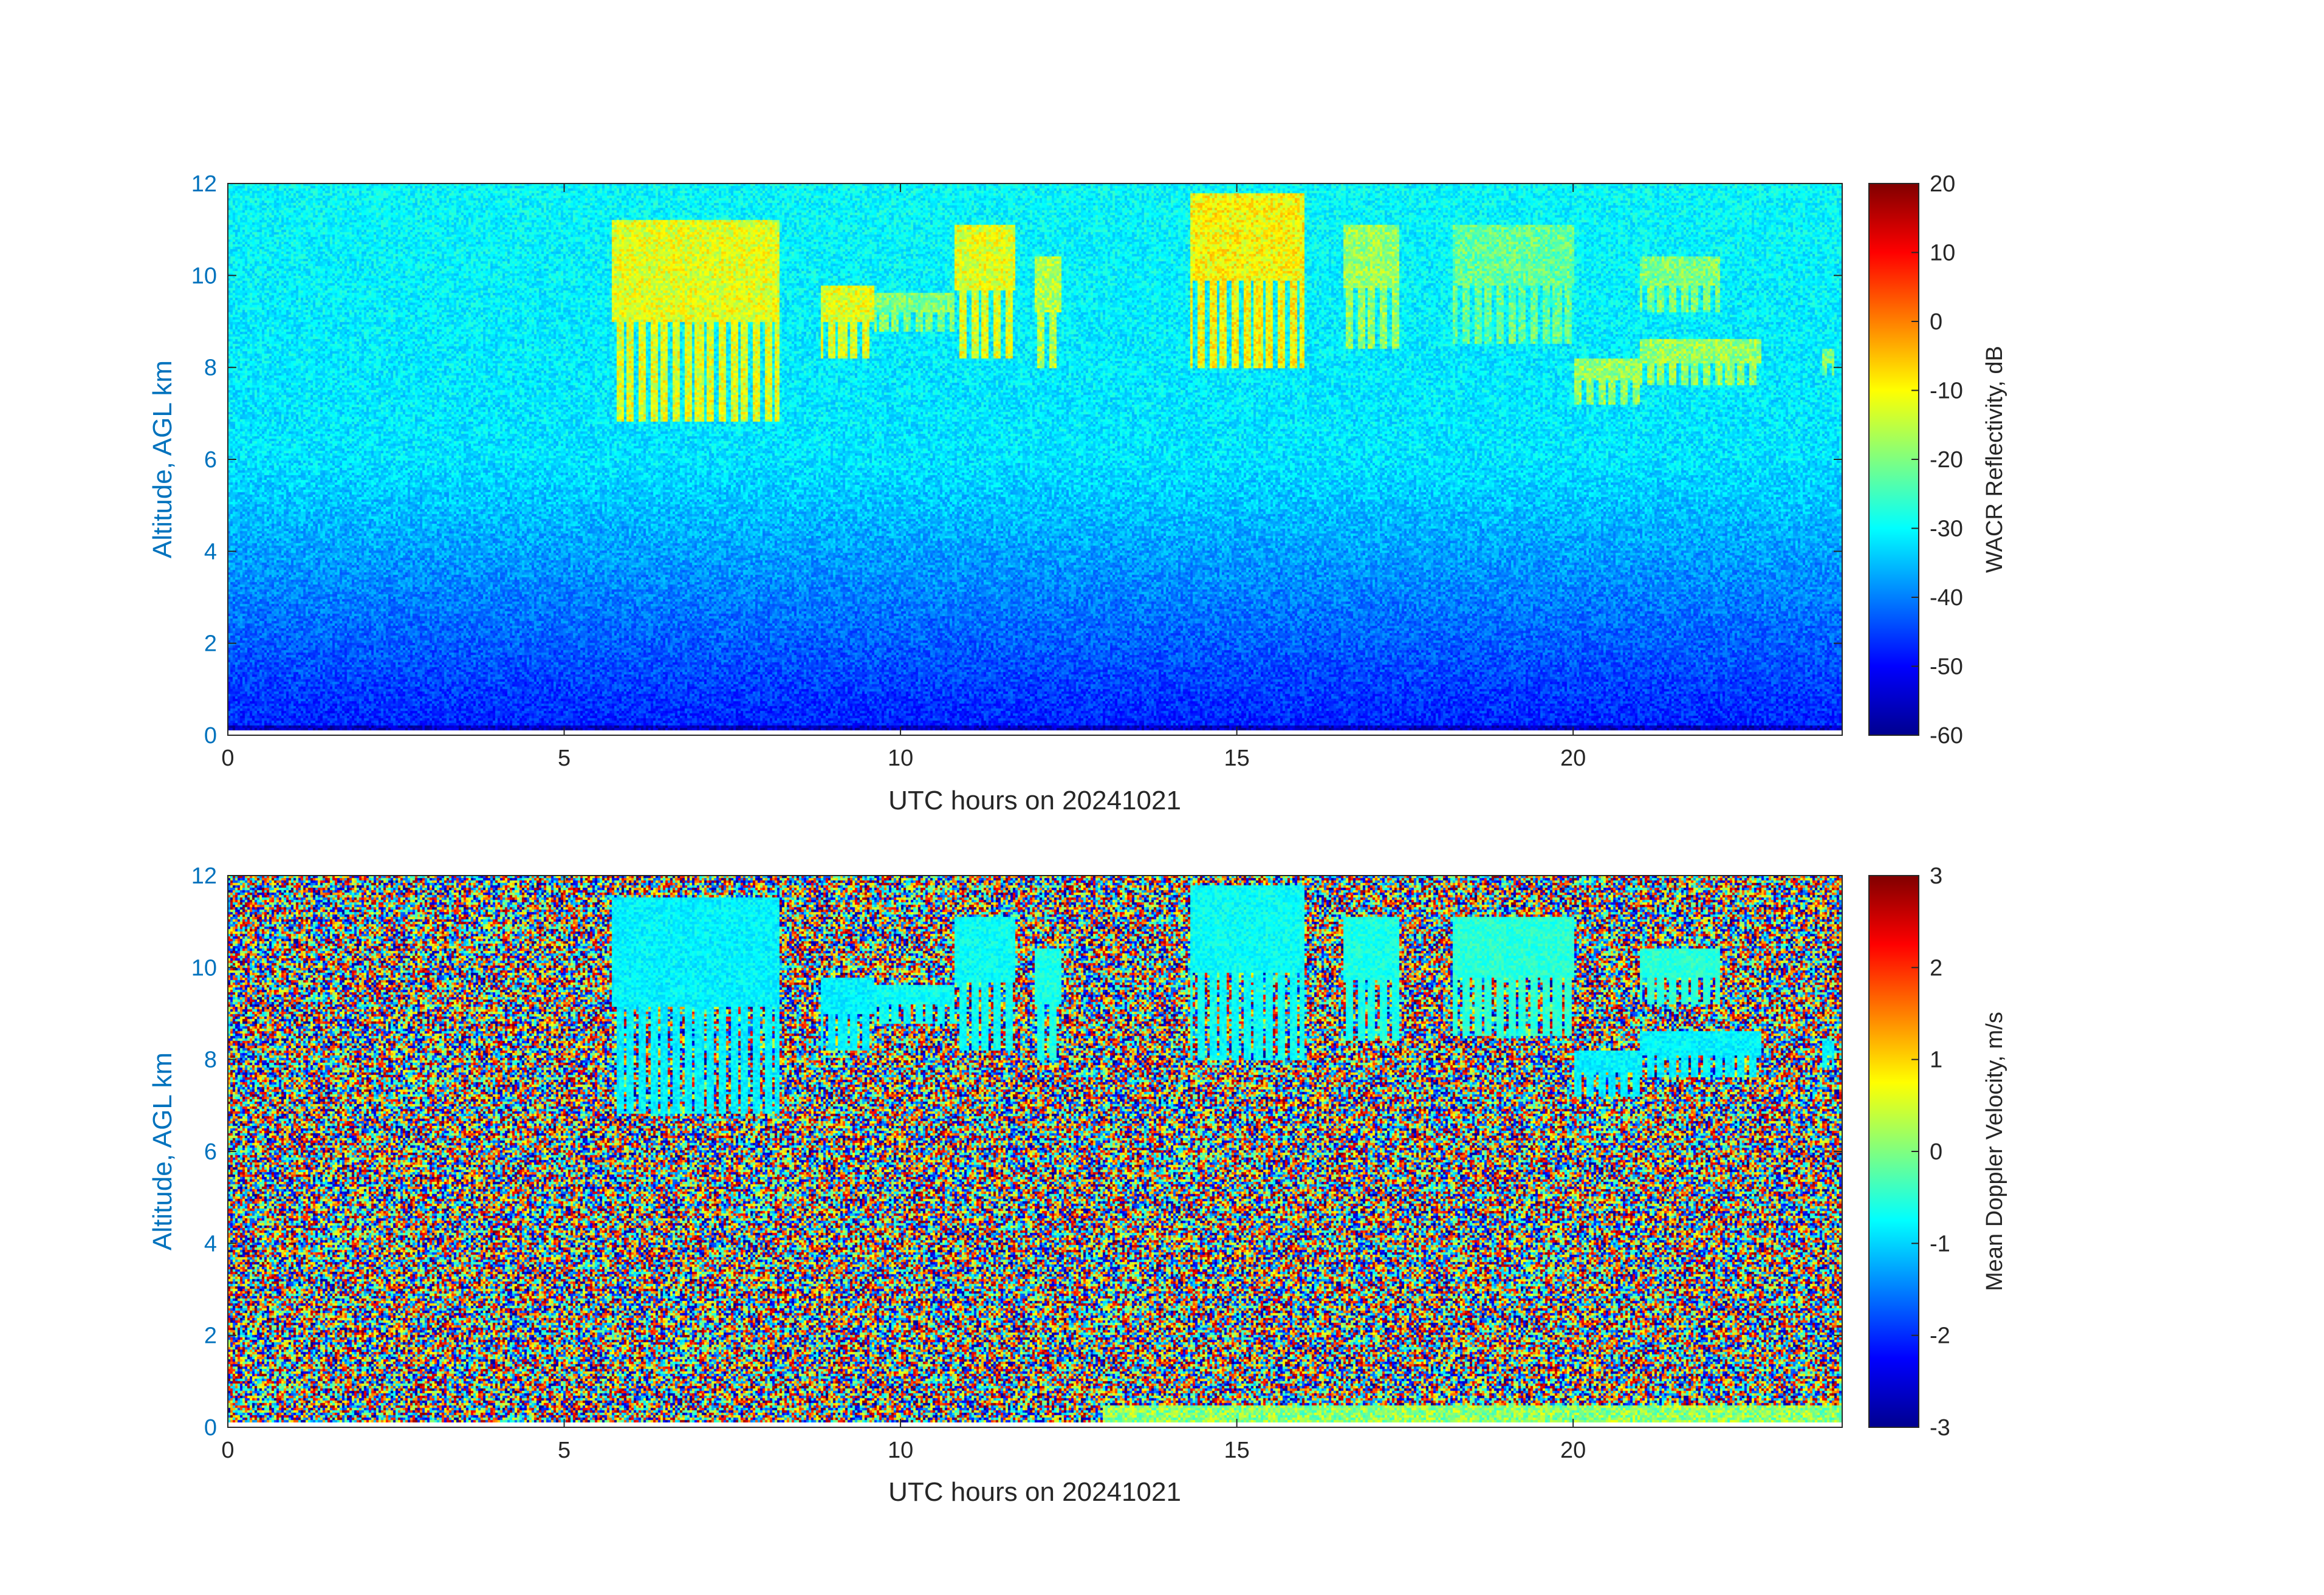 This screenshot has height=1595, width=2324. I want to click on colorbar-label: WACR Reflectivity, dB, so click(1994, 459).